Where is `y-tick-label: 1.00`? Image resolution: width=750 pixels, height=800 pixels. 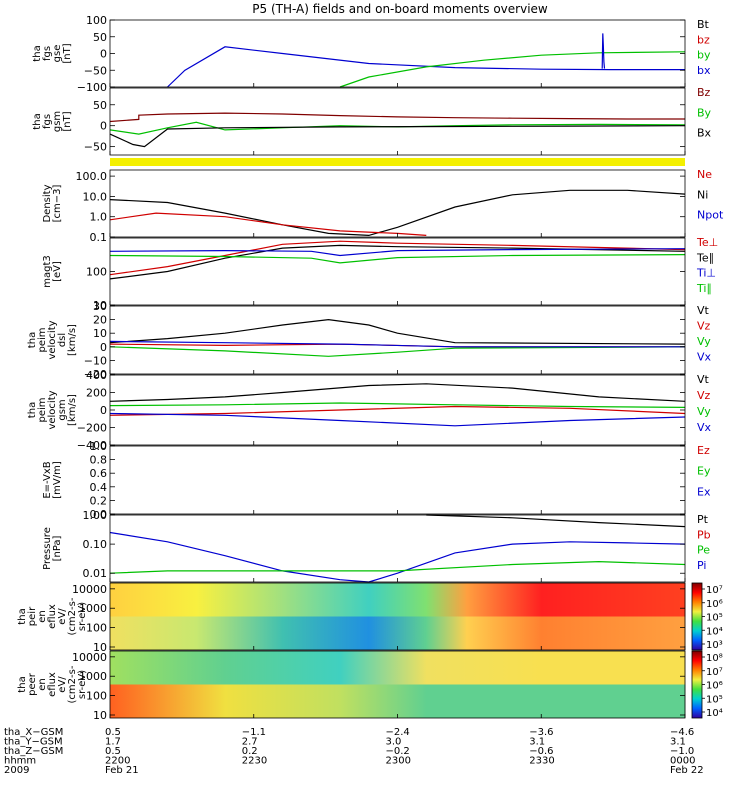 y-tick-label: 1.00 is located at coordinates (95, 515).